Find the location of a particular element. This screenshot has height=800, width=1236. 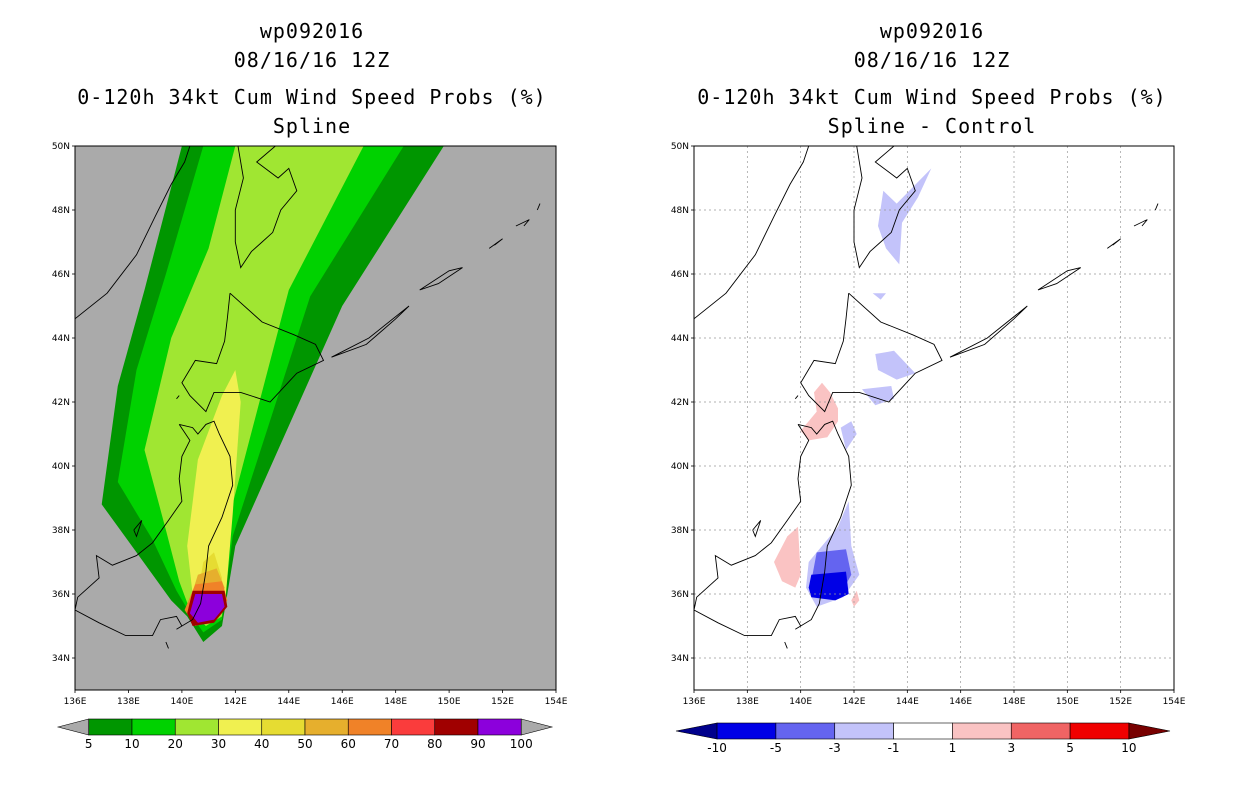

left-title-date: 08/16/16 12Z is located at coordinates (312, 60).